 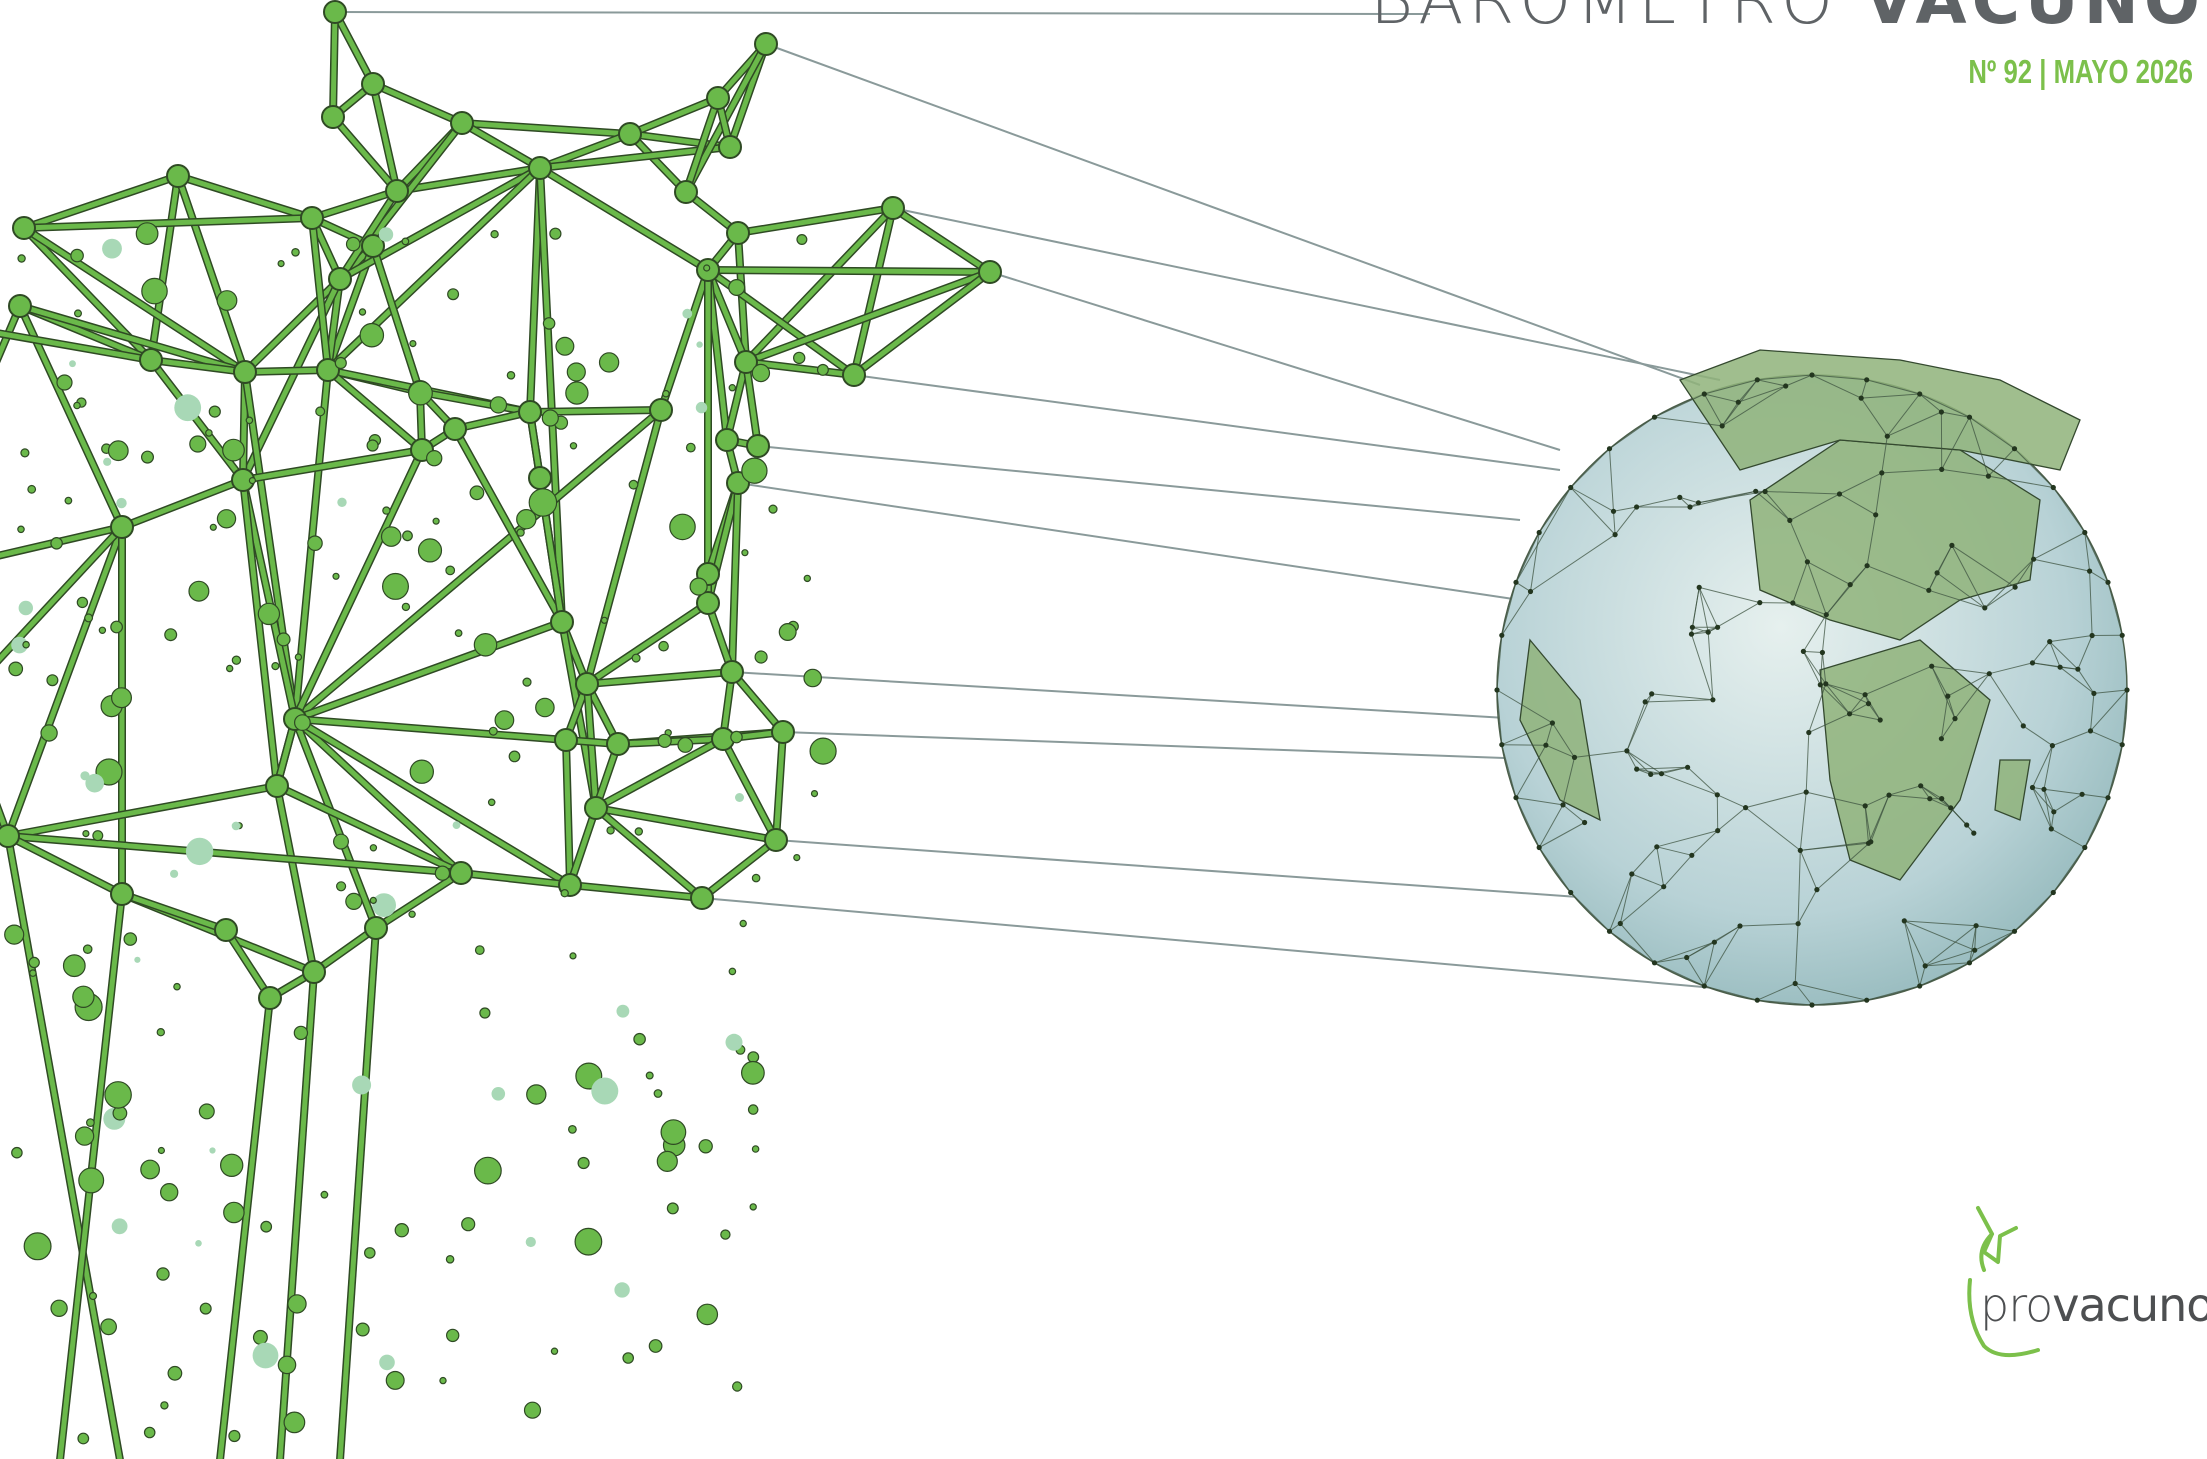 I want to click on title-light: BARÓMETRO, so click(x=1604, y=19).